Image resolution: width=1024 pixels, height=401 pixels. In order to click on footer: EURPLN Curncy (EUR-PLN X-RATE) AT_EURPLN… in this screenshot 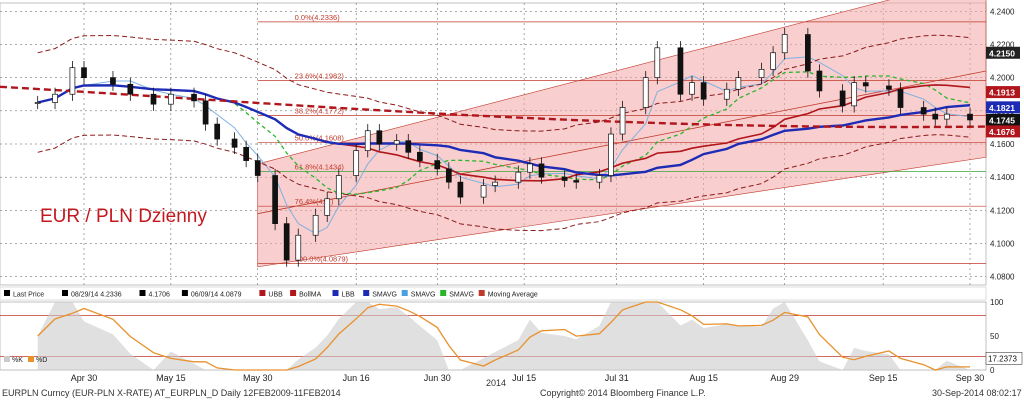, I will do `click(512, 393)`.